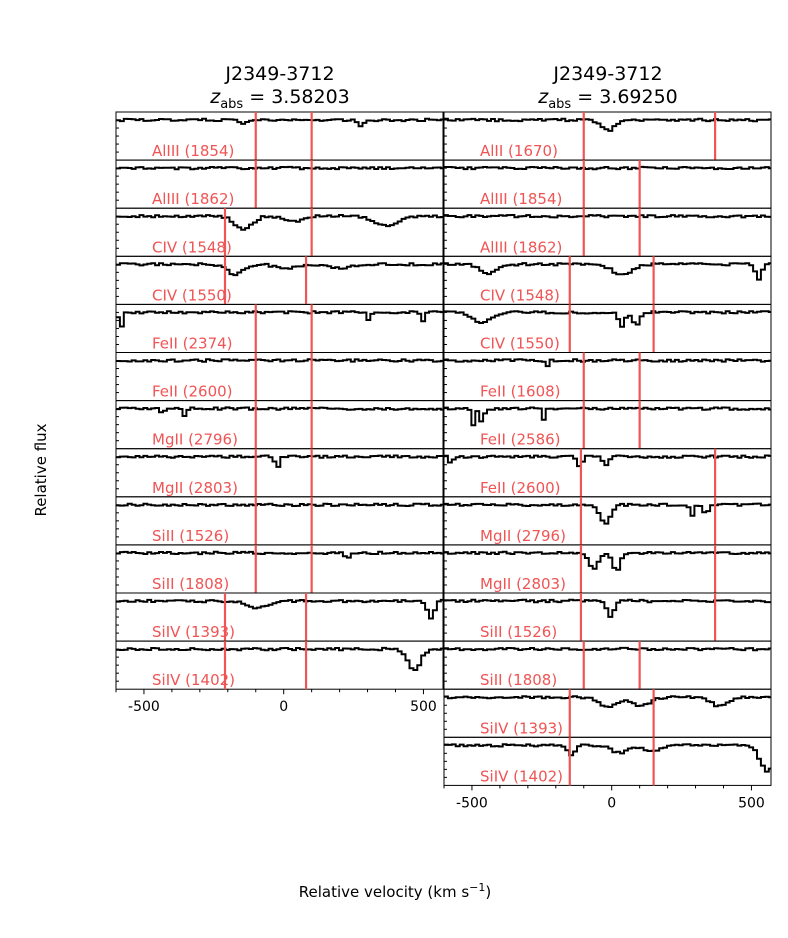  What do you see at coordinates (607, 99) in the screenshot?
I see `chart-subtitle: zabs = 3.69250` at bounding box center [607, 99].